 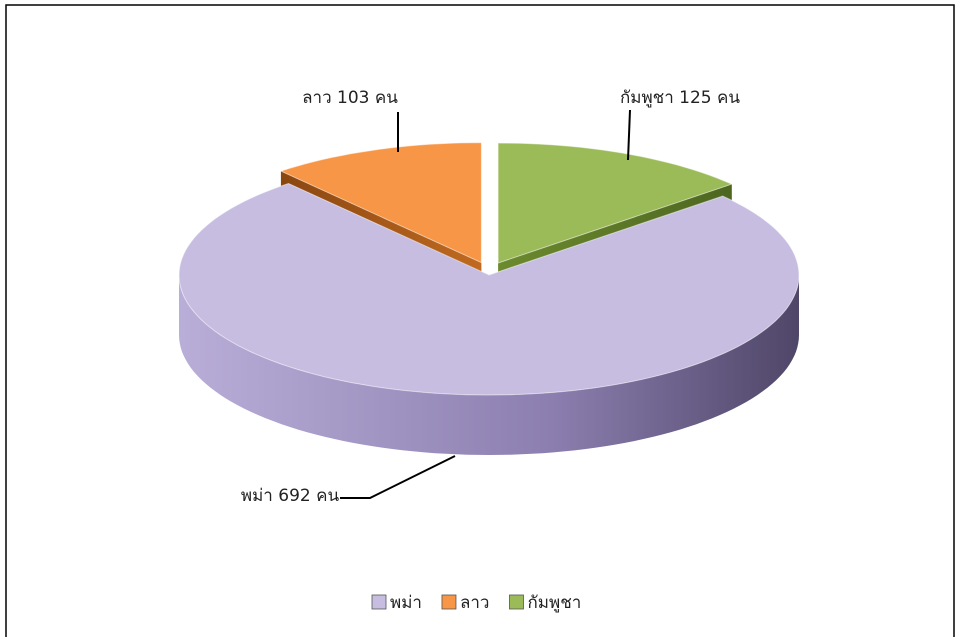 I want to click on legend-label: พม่า, so click(x=406, y=603).